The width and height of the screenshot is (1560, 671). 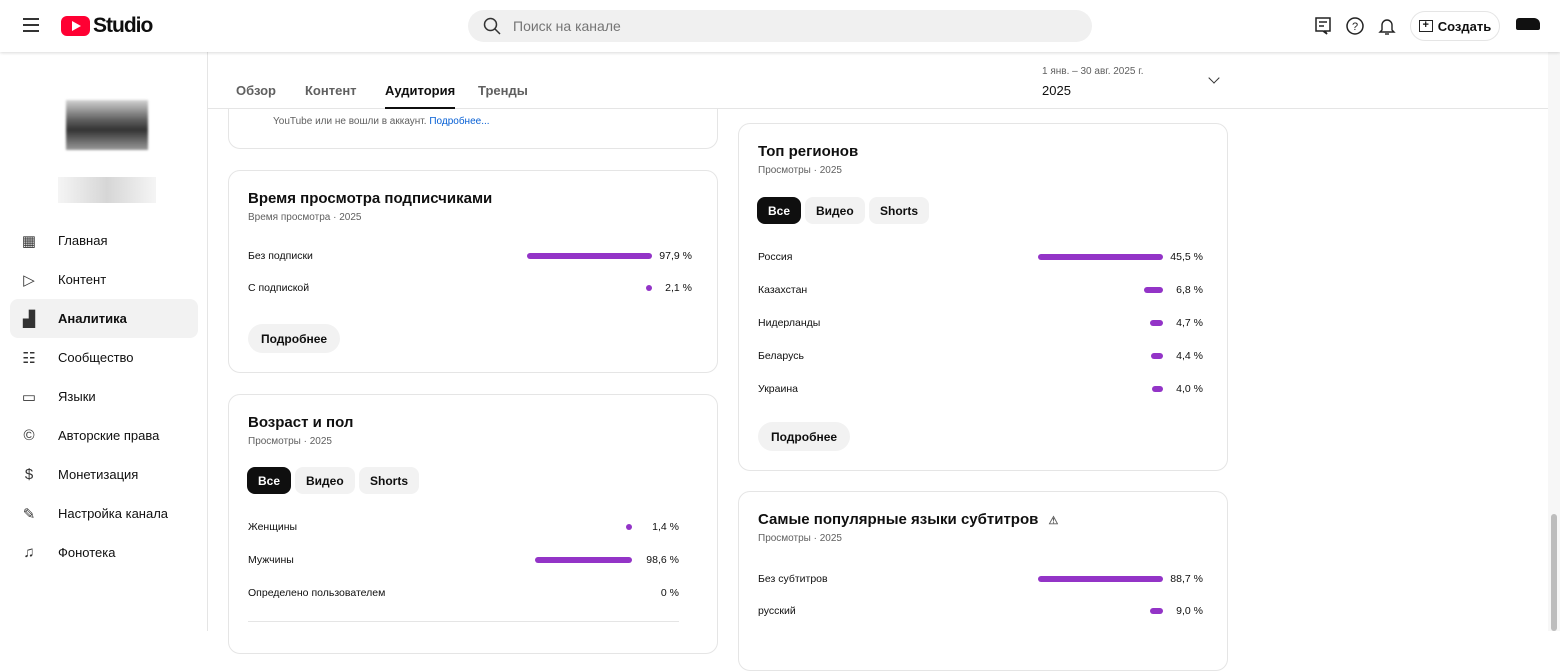 I want to click on row-label: С подпиской, so click(x=279, y=288).